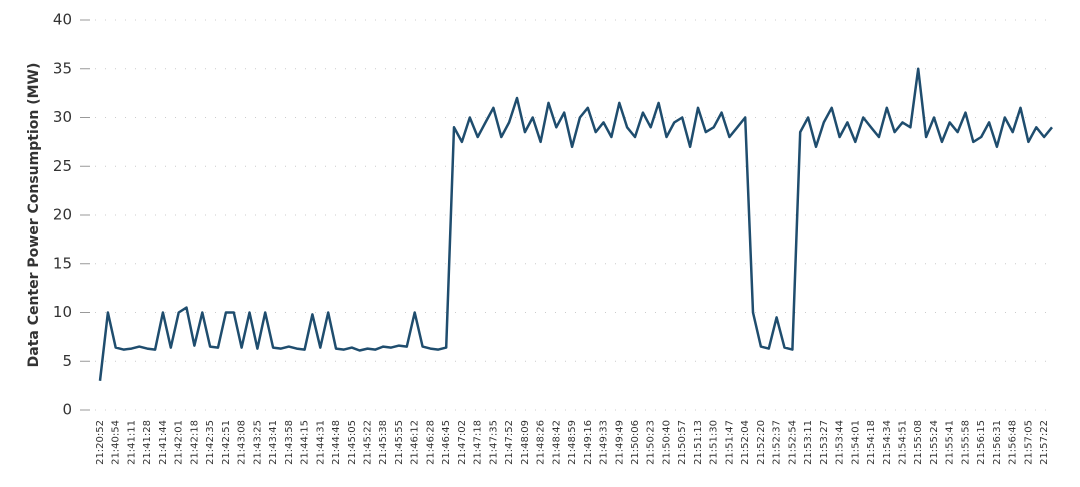 This screenshot has height=487, width=1080. Describe the element at coordinates (903, 442) in the screenshot. I see `x-tick-label: 21:54:51` at that location.